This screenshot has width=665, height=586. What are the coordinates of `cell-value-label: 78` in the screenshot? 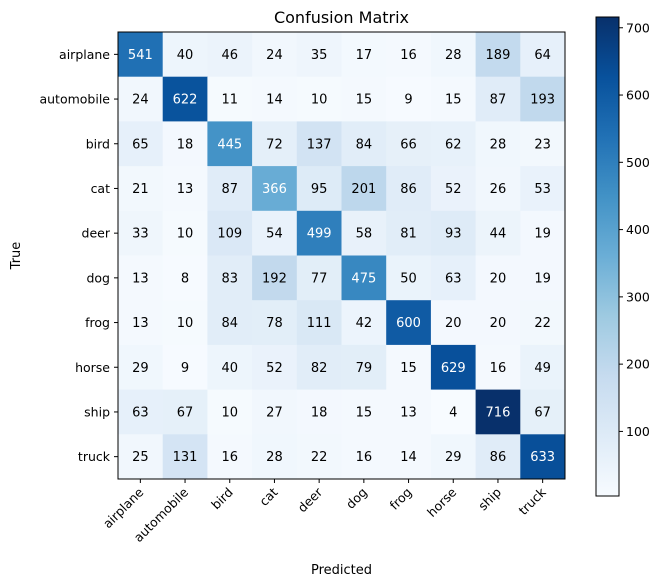 It's located at (274, 323).